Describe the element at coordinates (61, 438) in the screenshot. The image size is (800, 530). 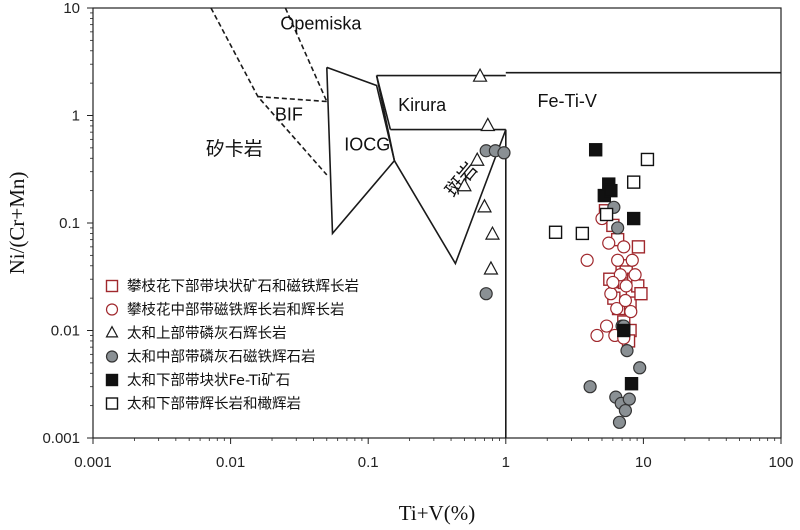
I see `y-tick-label: 0.001` at that location.